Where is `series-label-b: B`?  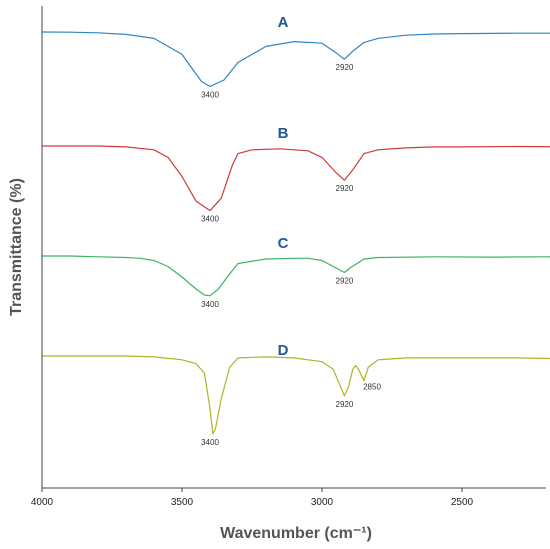
series-label-b: B is located at coordinates (283, 133).